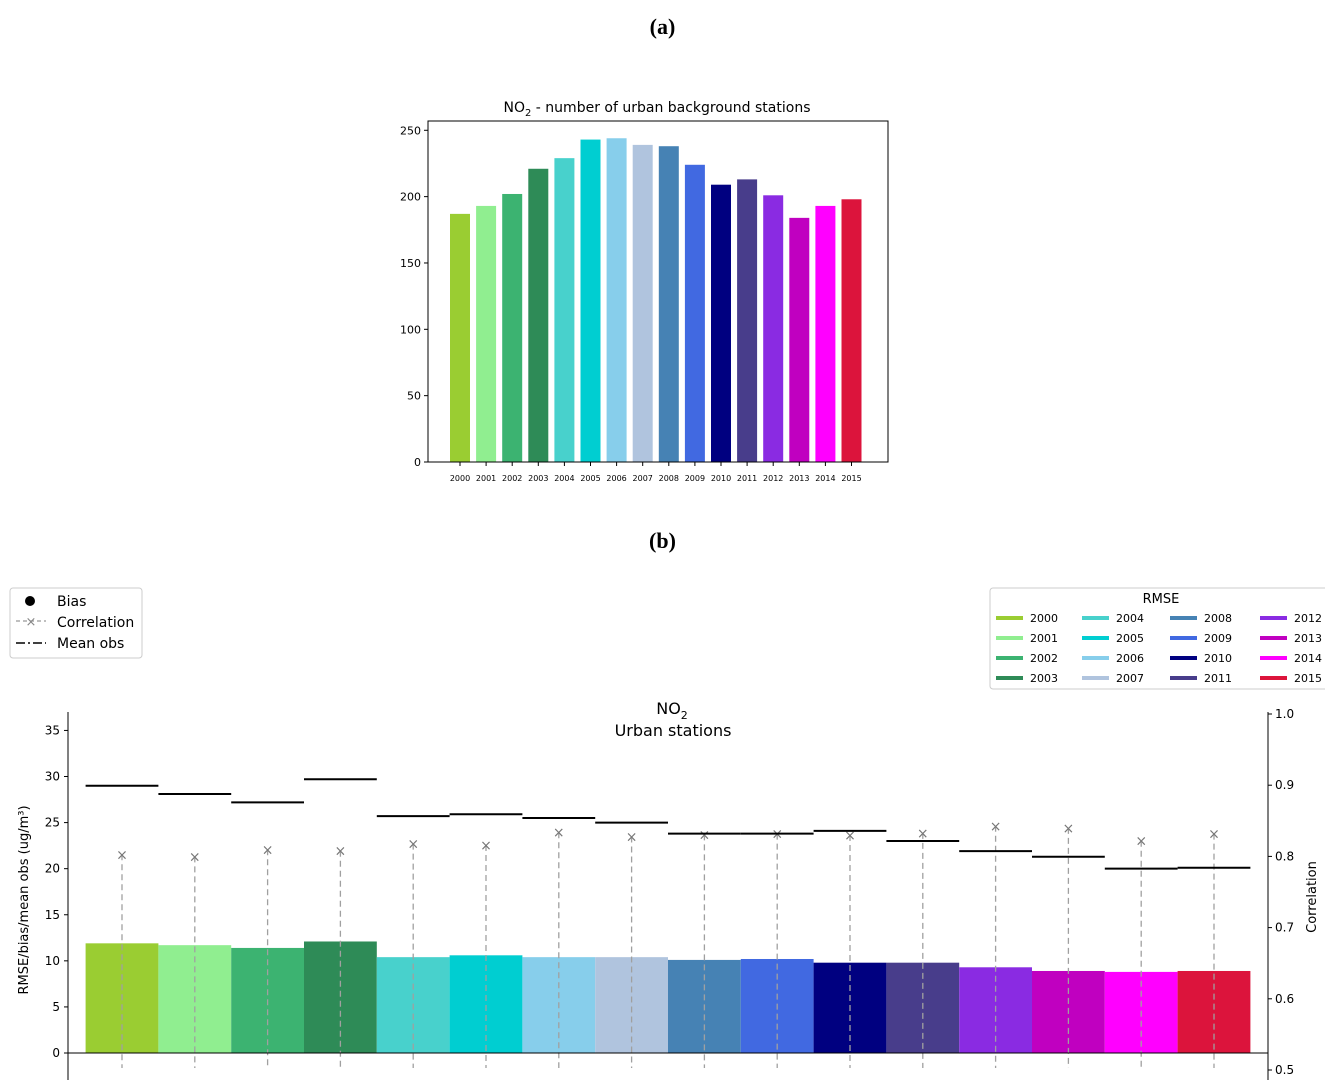  What do you see at coordinates (31, 622) in the screenshot?
I see `legend-correlation-marker: ×` at bounding box center [31, 622].